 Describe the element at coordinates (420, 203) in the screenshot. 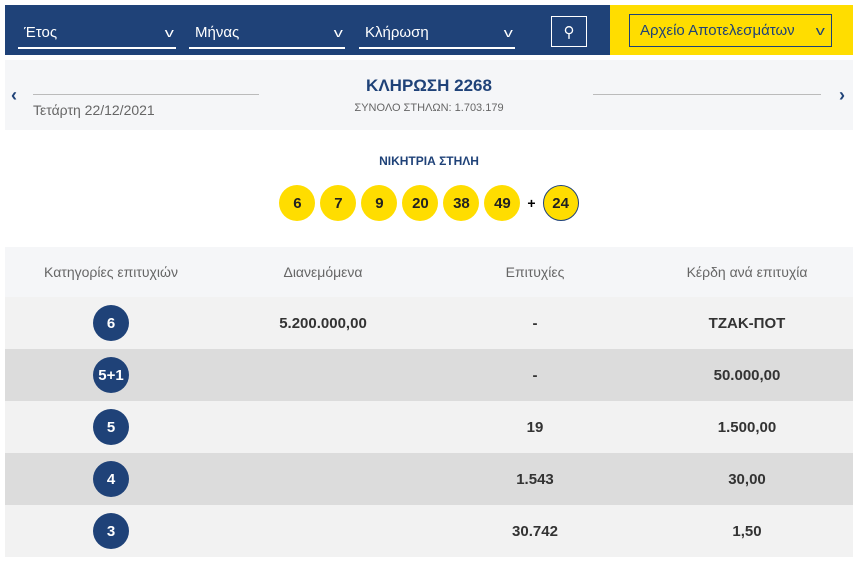

I see `number-ball: 20` at that location.